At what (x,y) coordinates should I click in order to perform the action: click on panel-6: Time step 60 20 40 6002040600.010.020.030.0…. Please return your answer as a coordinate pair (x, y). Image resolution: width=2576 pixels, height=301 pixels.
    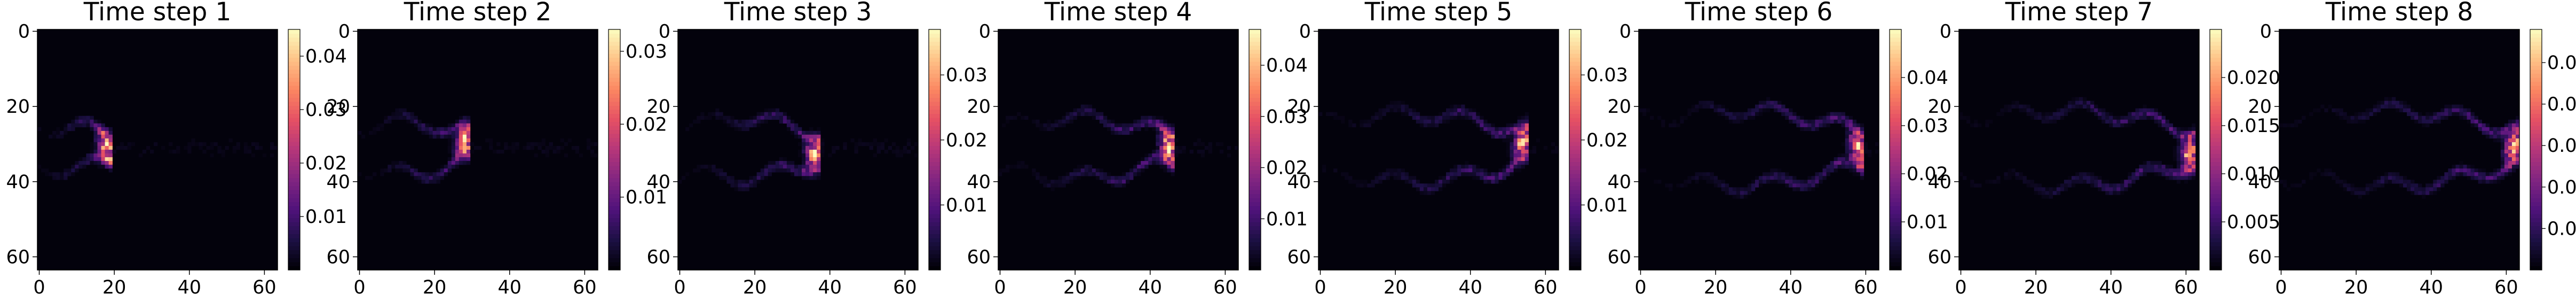
    Looking at the image, I should click on (1777, 149).